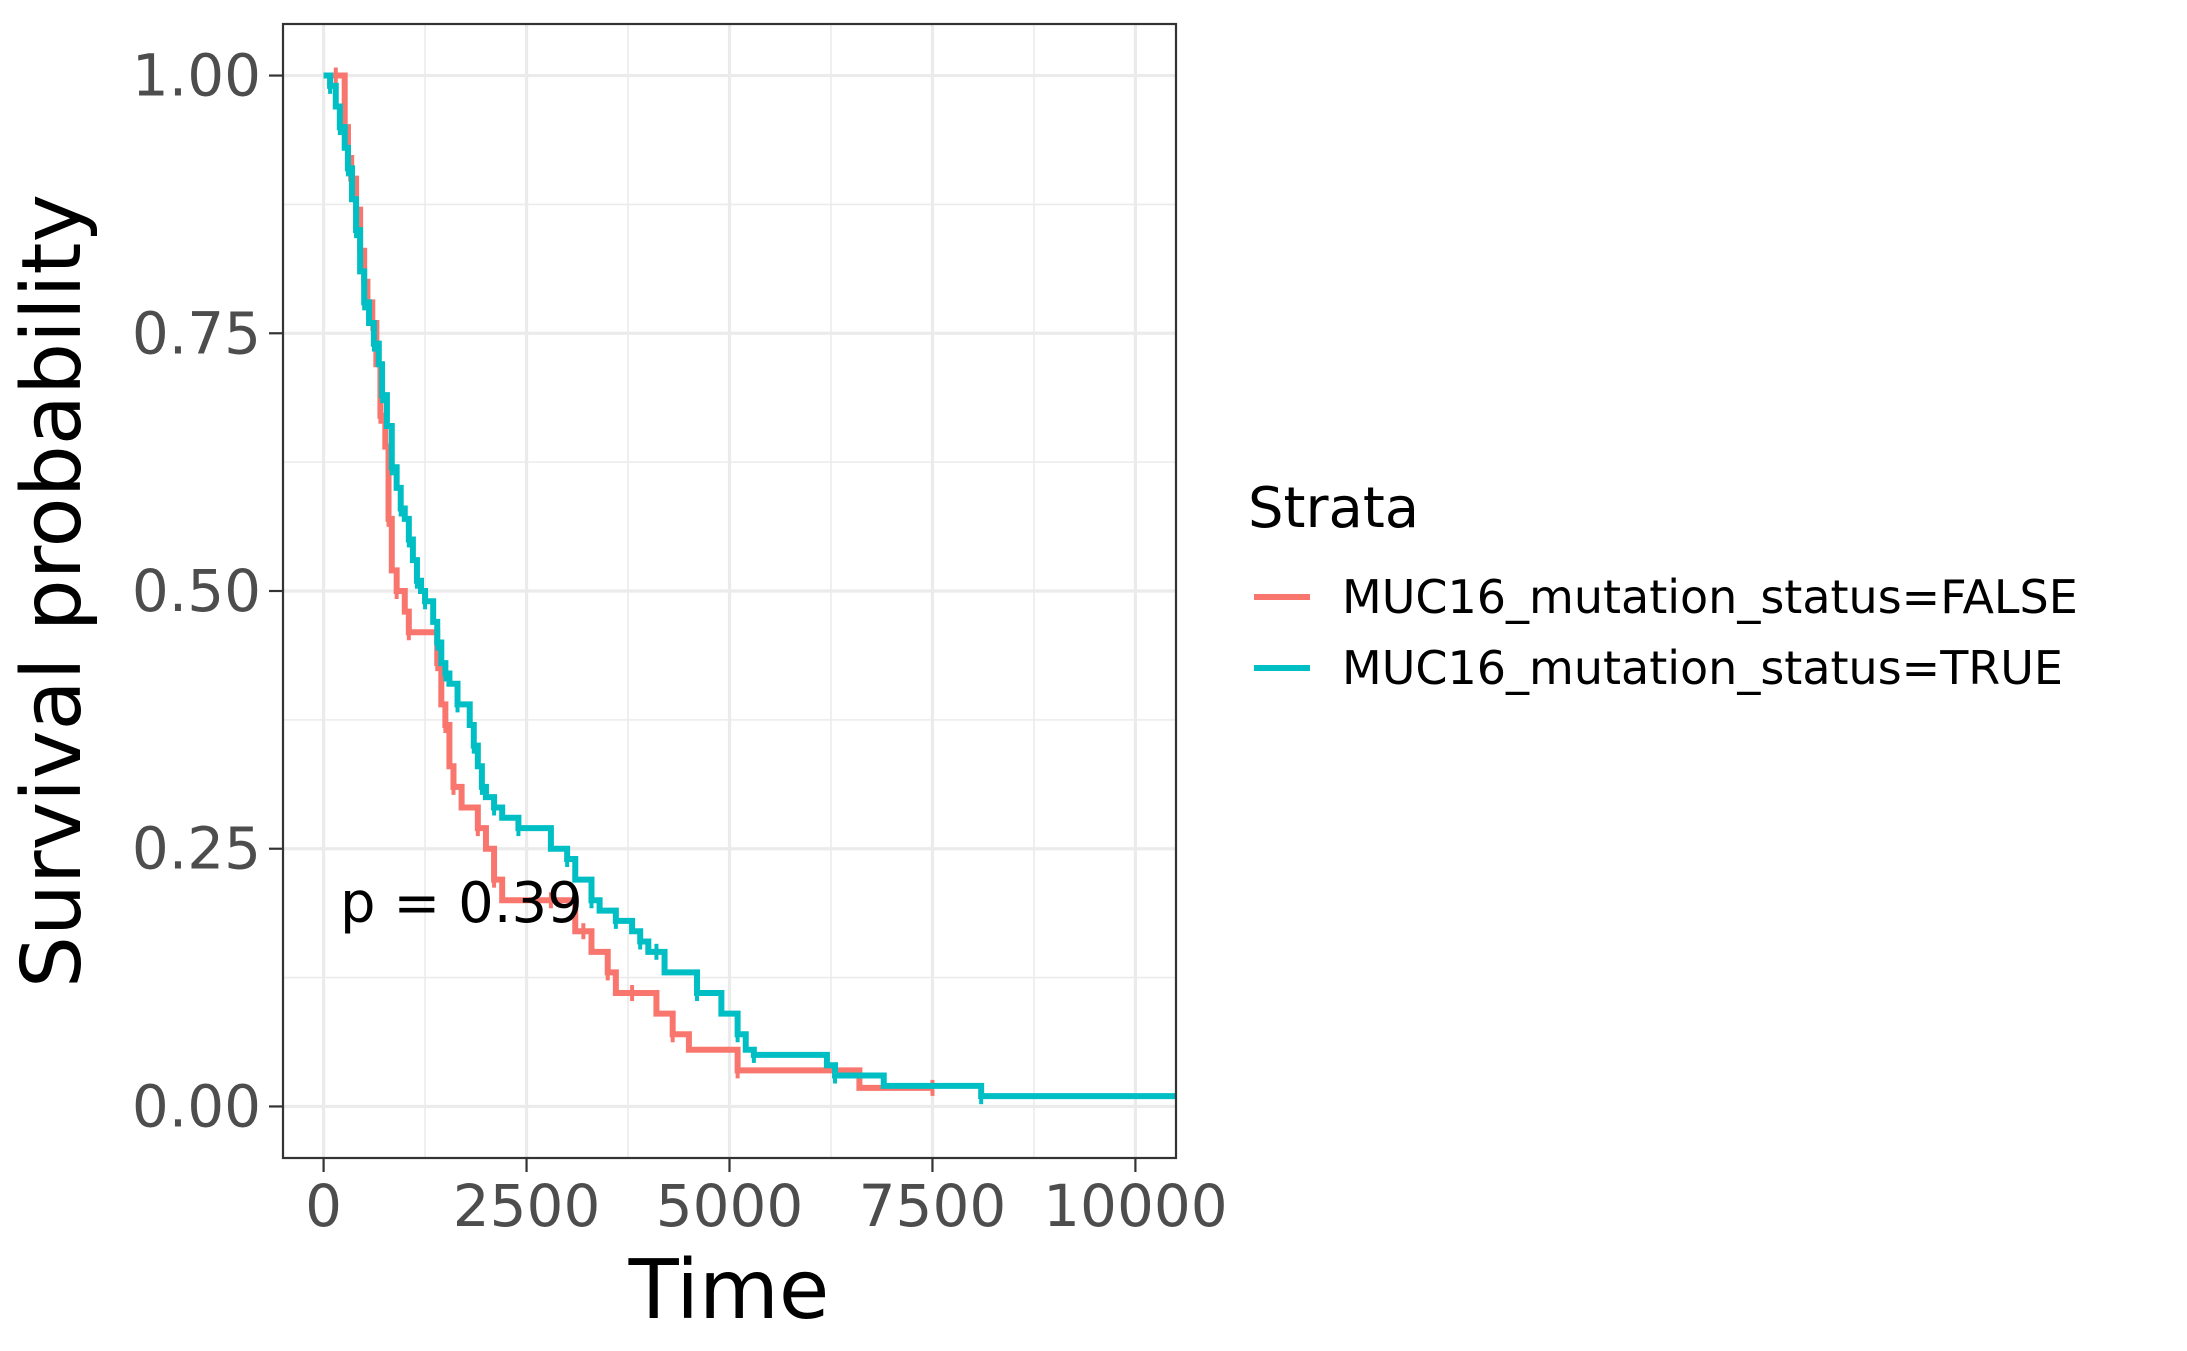  I want to click on legend-label-true: MUC16_mutation_status=TRUE, so click(1702, 668).